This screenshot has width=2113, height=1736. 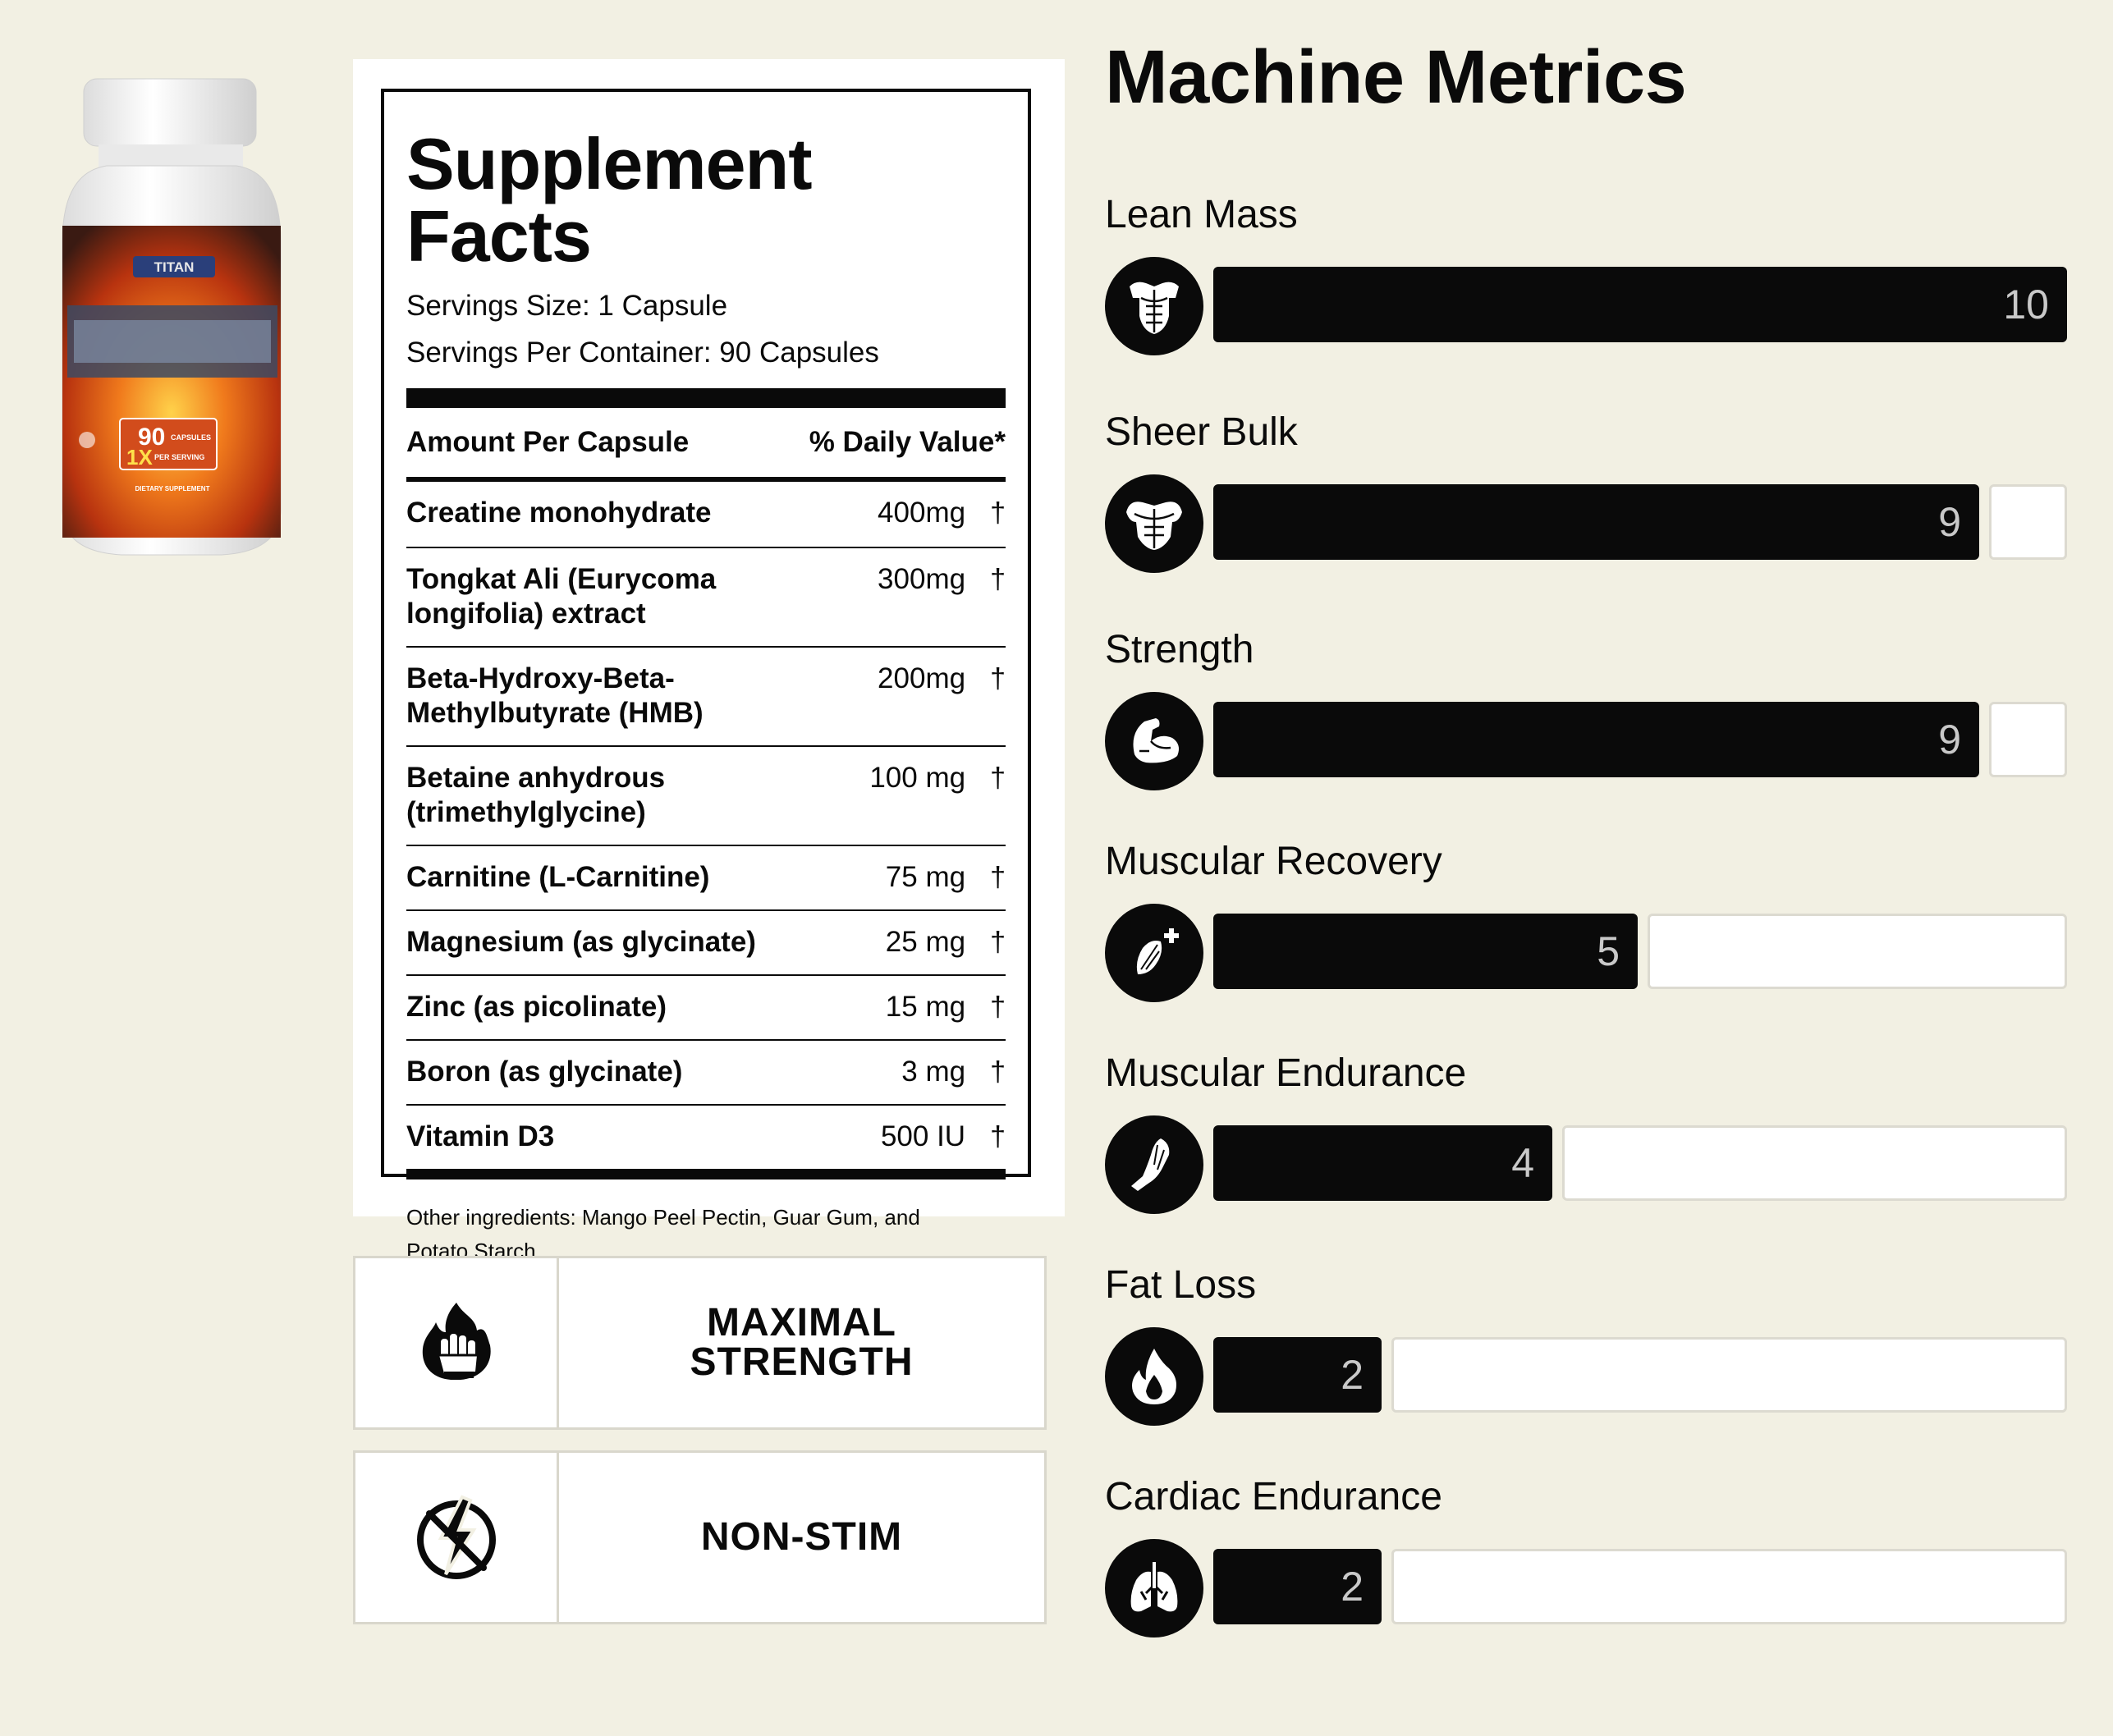 What do you see at coordinates (706, 398) in the screenshot?
I see `divider-thick` at bounding box center [706, 398].